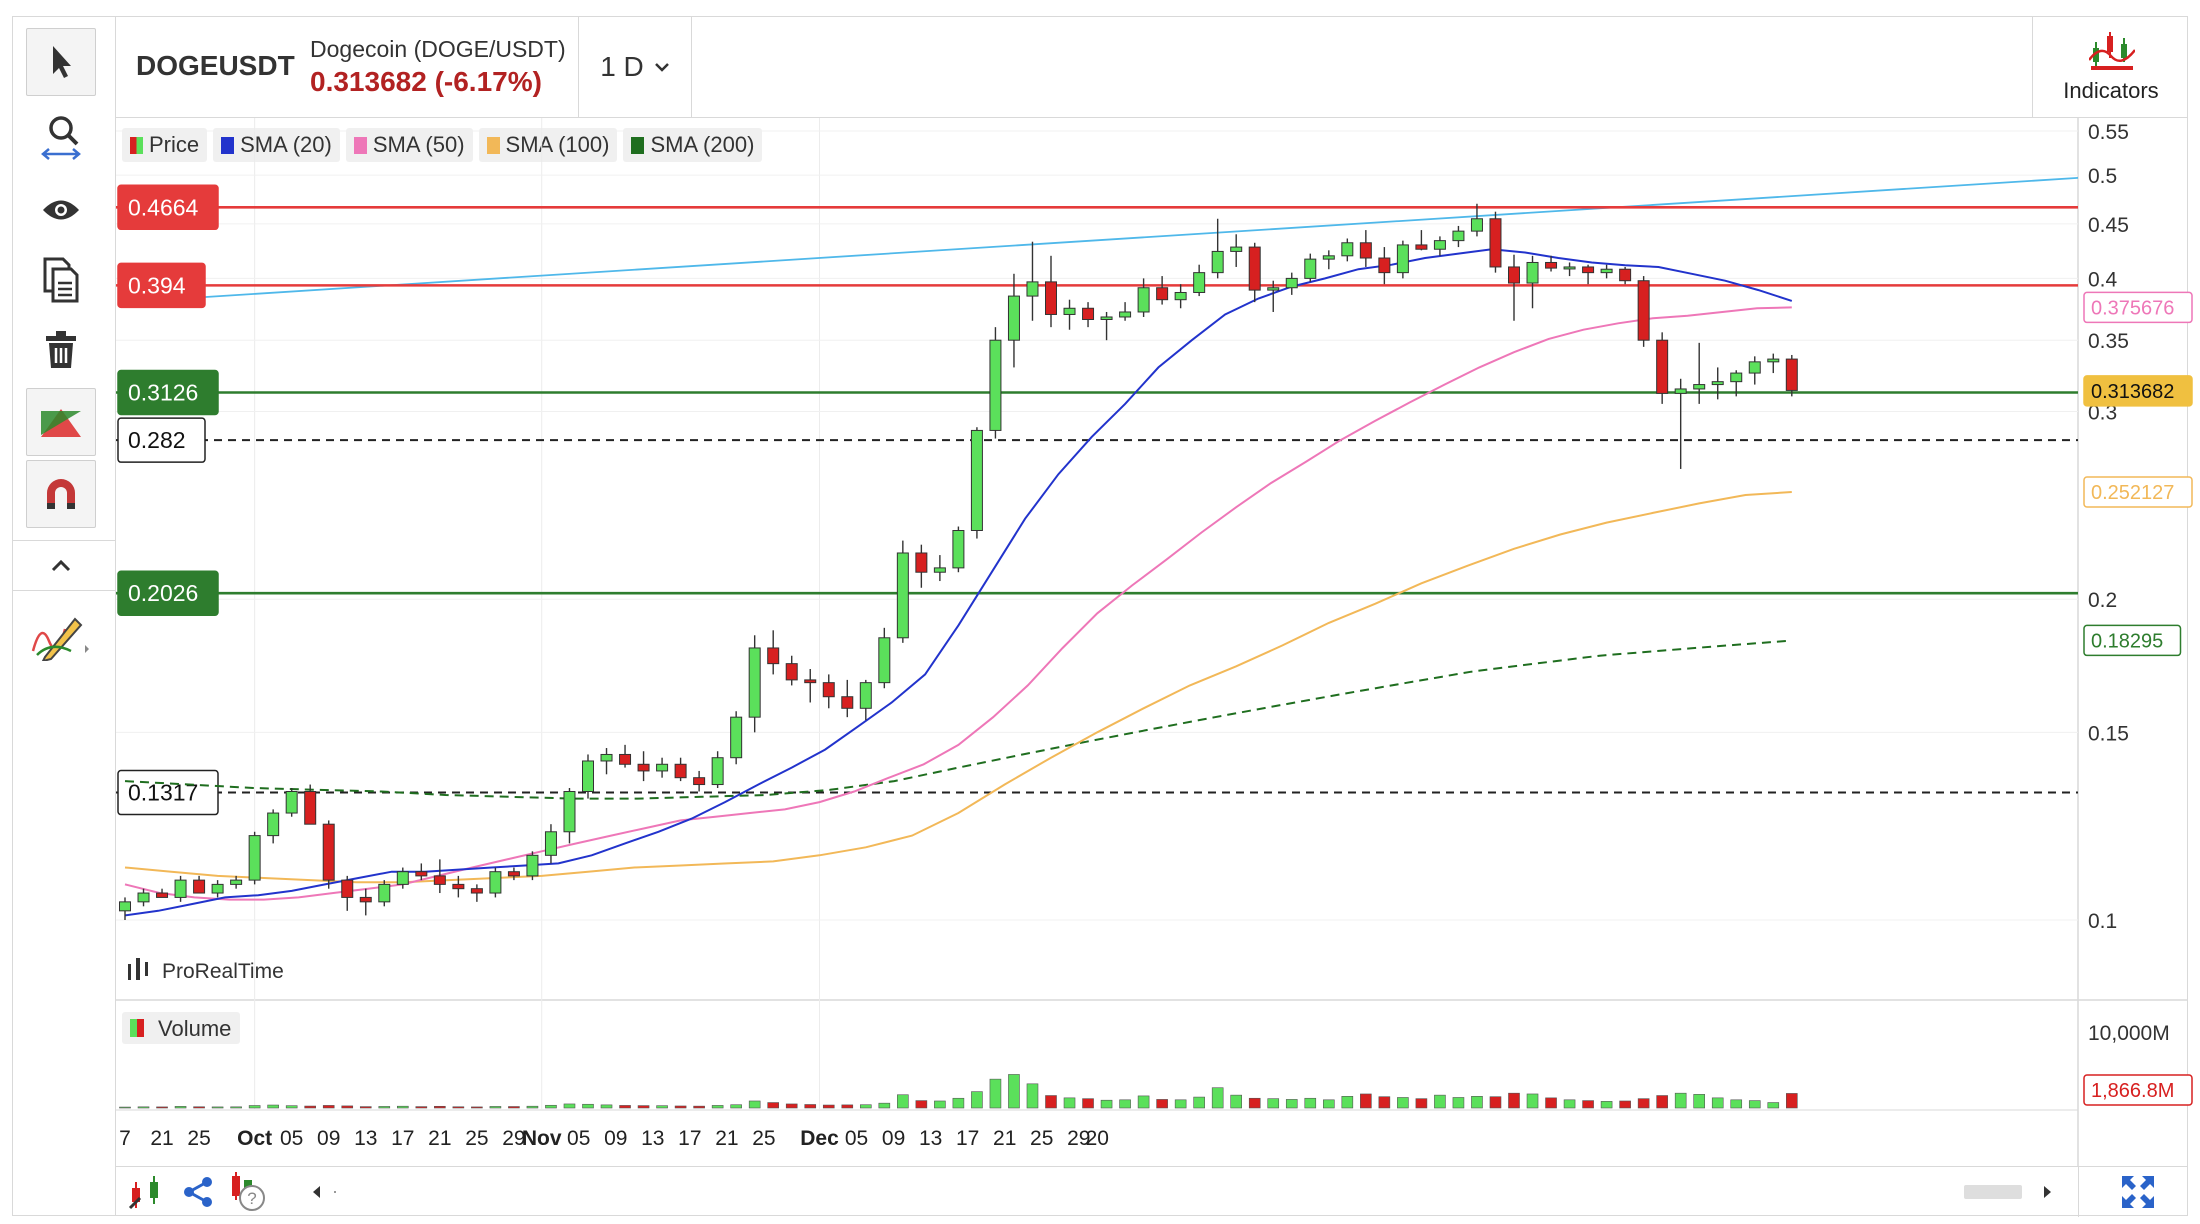 The image size is (2200, 1224). Describe the element at coordinates (1993, 1192) in the screenshot. I see `scroll-thumb` at that location.